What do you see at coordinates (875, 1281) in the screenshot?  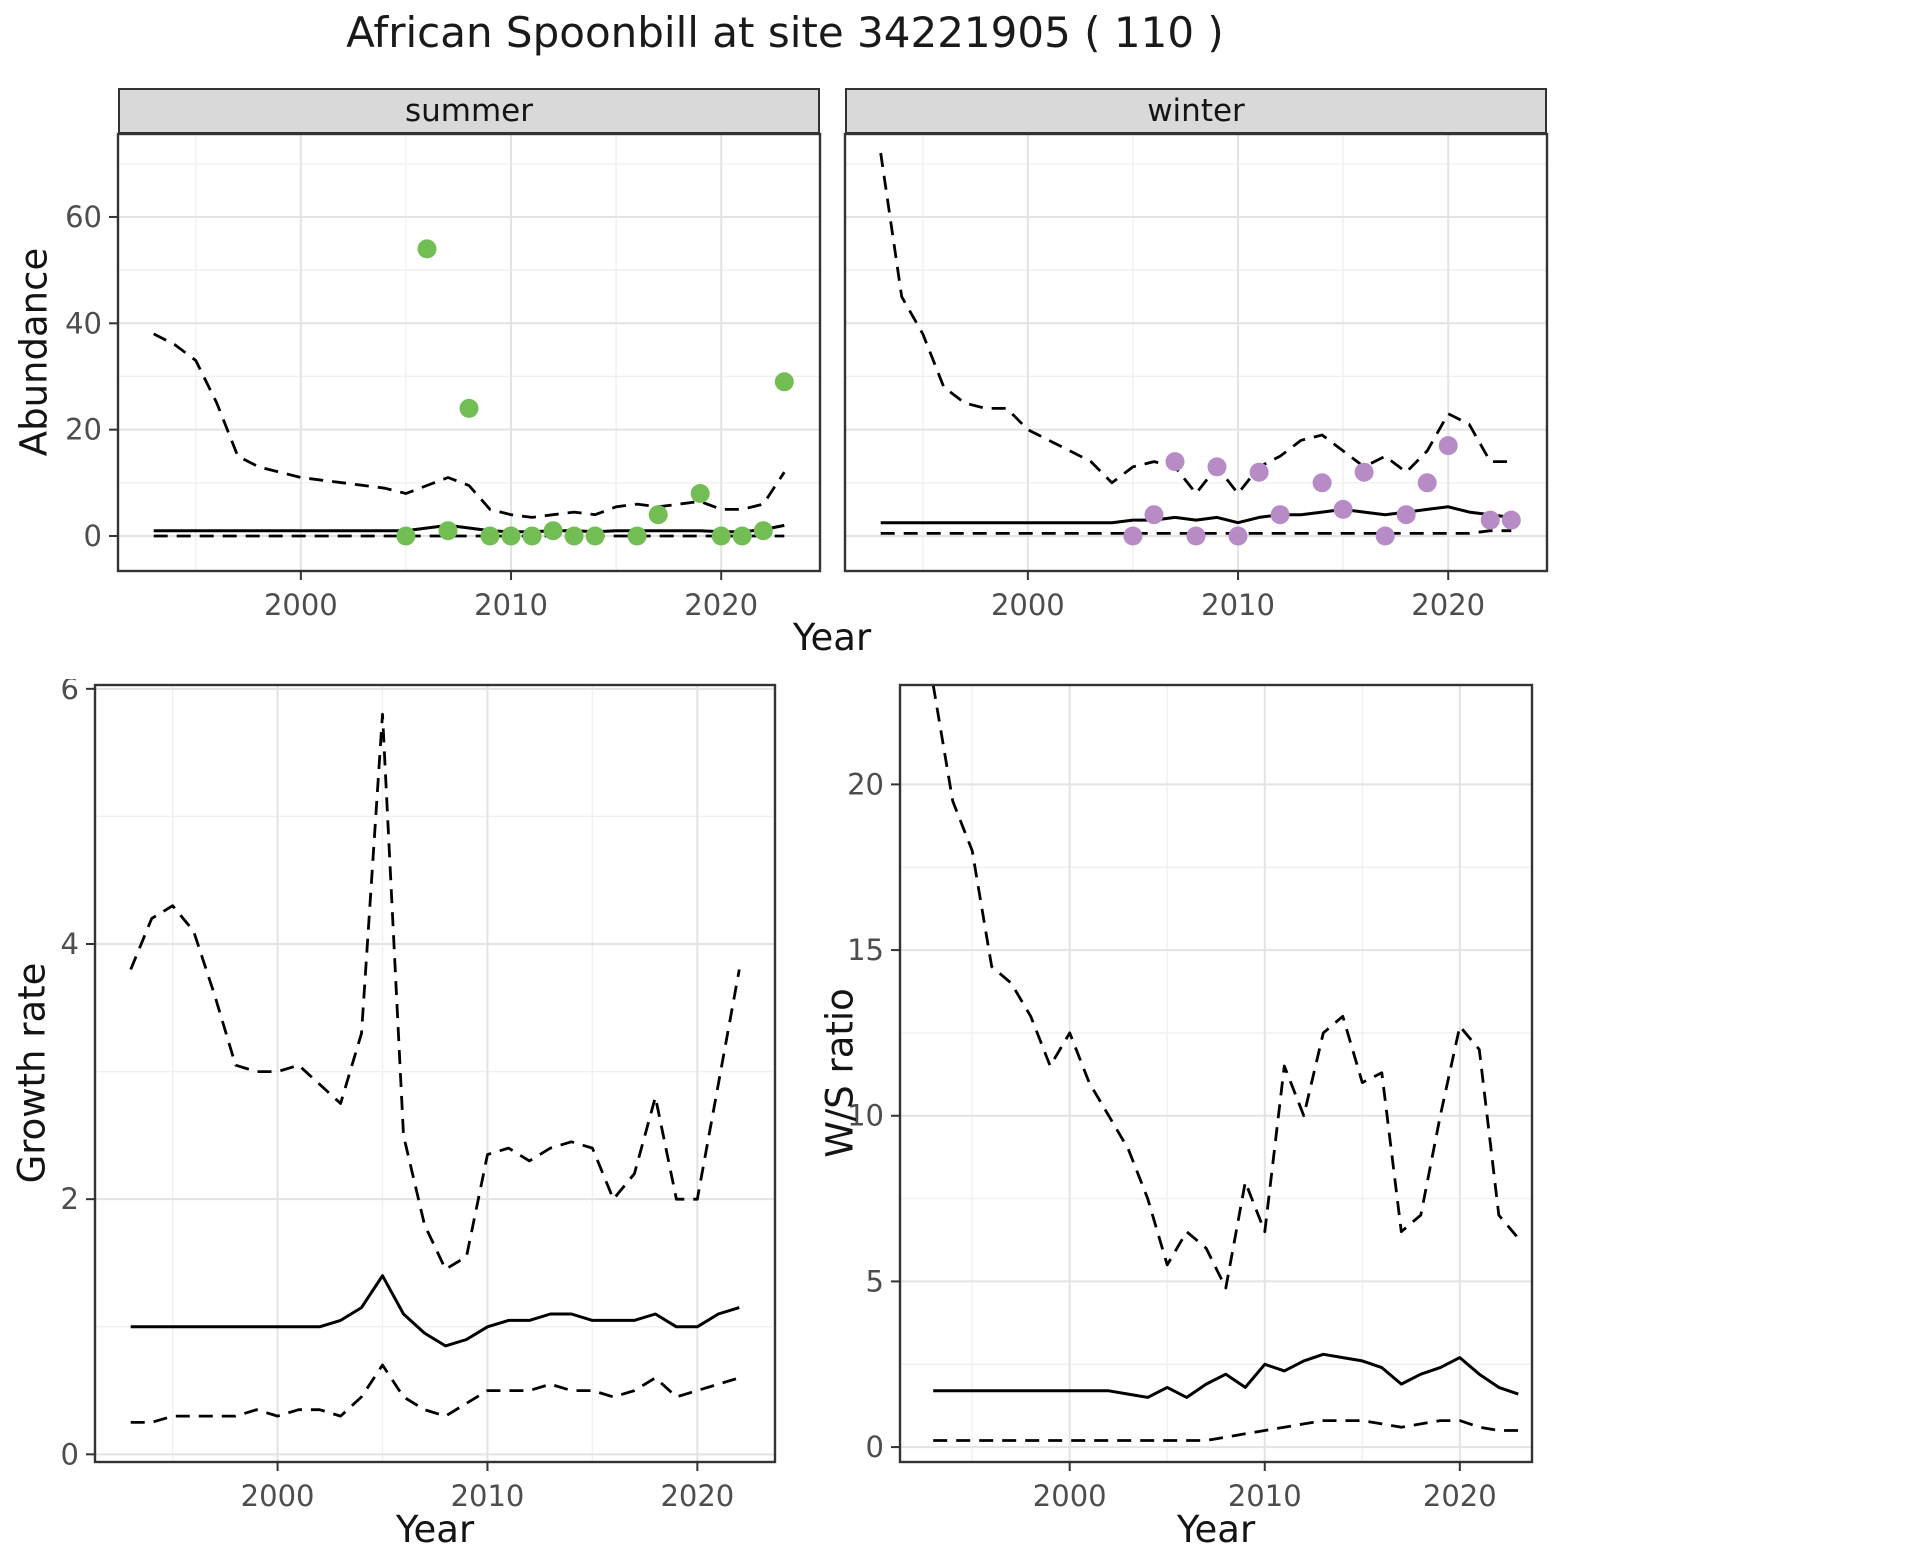 I see `y-tick-label: 5` at bounding box center [875, 1281].